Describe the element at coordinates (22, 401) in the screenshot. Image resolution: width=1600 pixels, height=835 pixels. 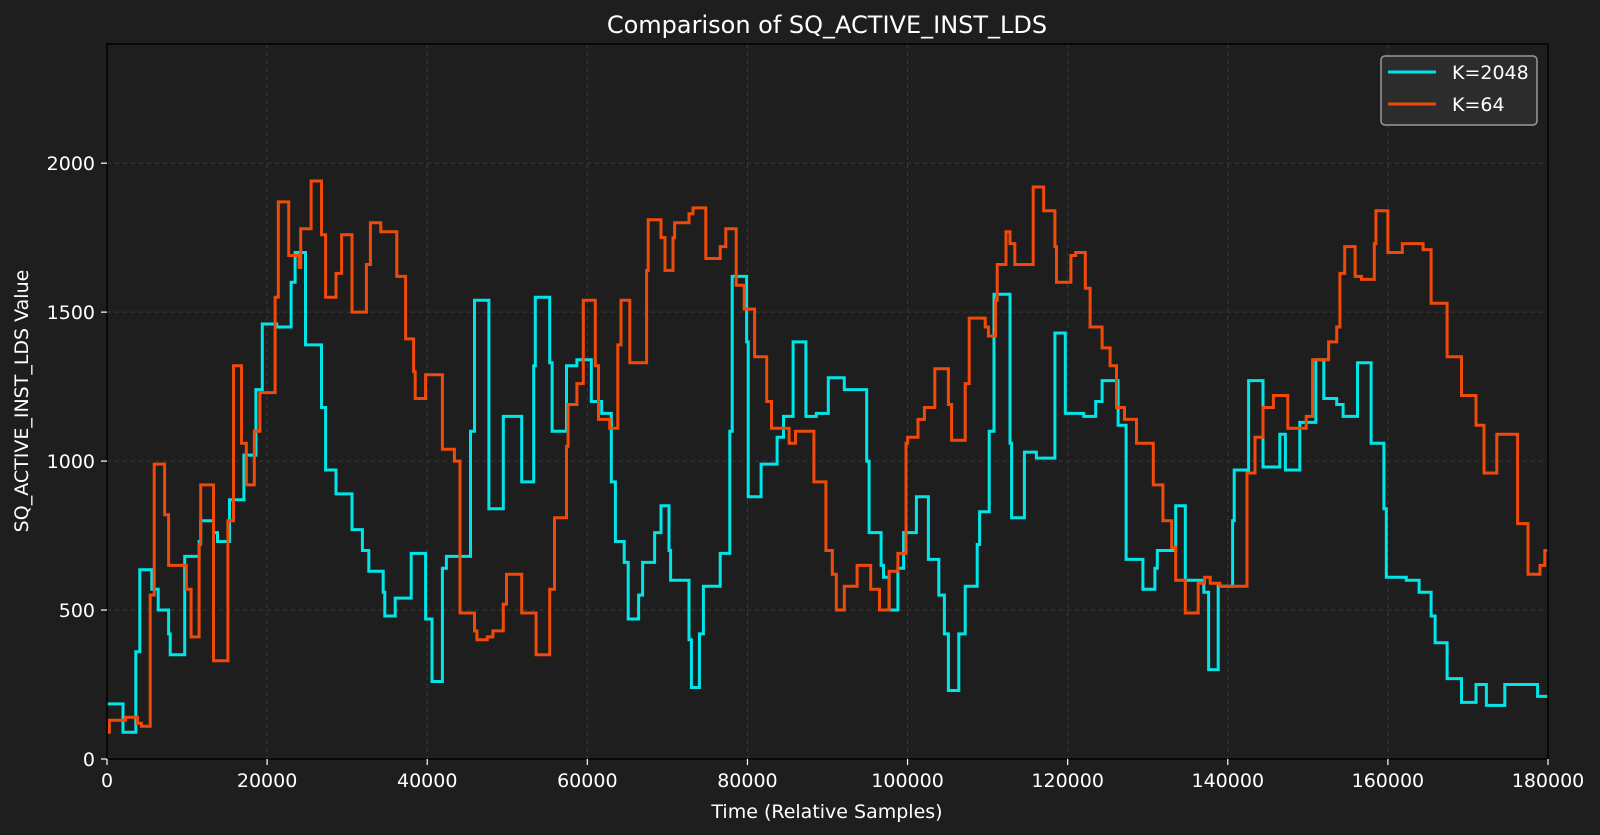
I see `y-axis-label: SQ_ACTIVE_INST_LDS Value` at that location.